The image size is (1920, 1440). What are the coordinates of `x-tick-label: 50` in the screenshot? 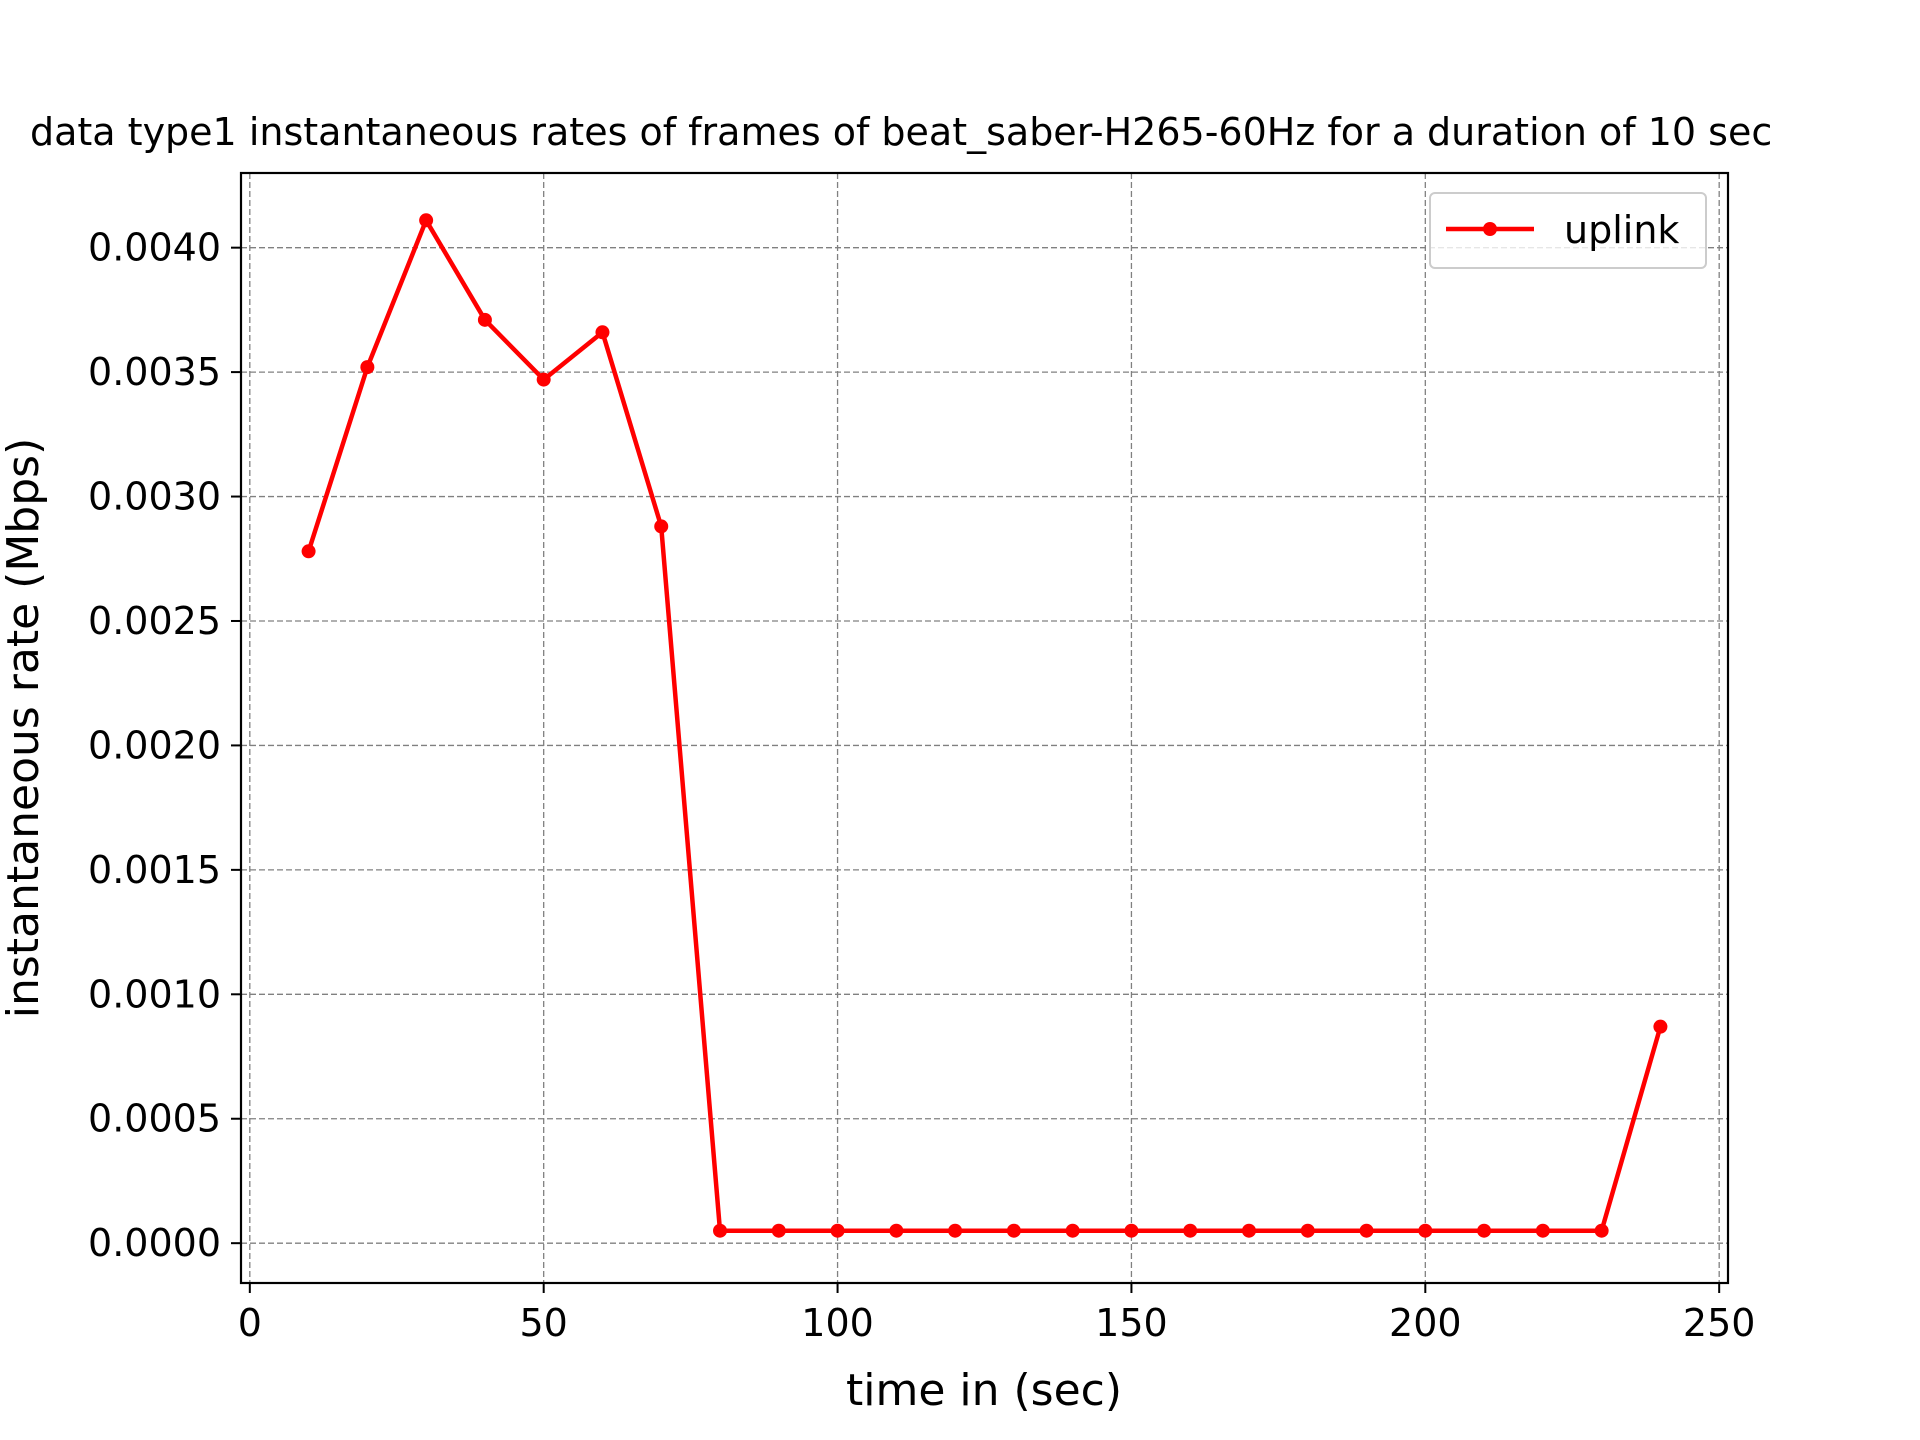 It's located at (544, 1323).